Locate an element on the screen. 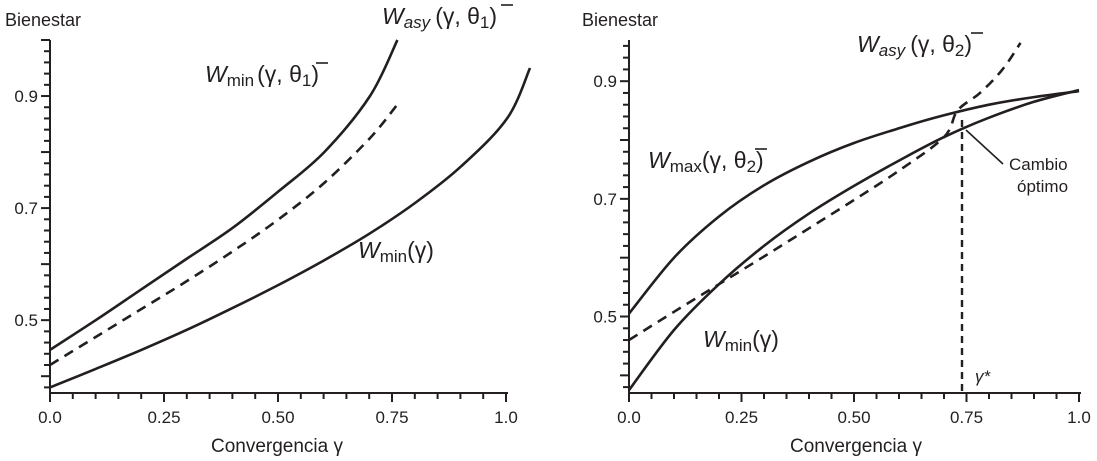 Image resolution: width=1097 pixels, height=461 pixels. label-w-asy-theta1: Wasy (γ, θ1) is located at coordinates (439, 17).